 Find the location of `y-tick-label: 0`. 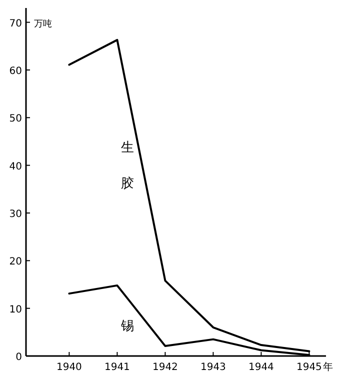

y-tick-label: 0 is located at coordinates (19, 357).